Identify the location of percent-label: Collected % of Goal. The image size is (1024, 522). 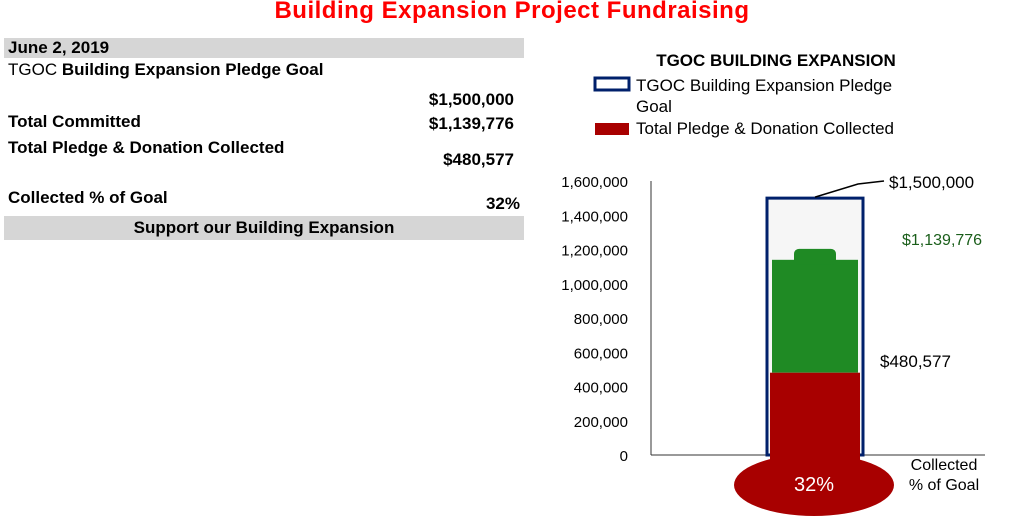
(88, 197).